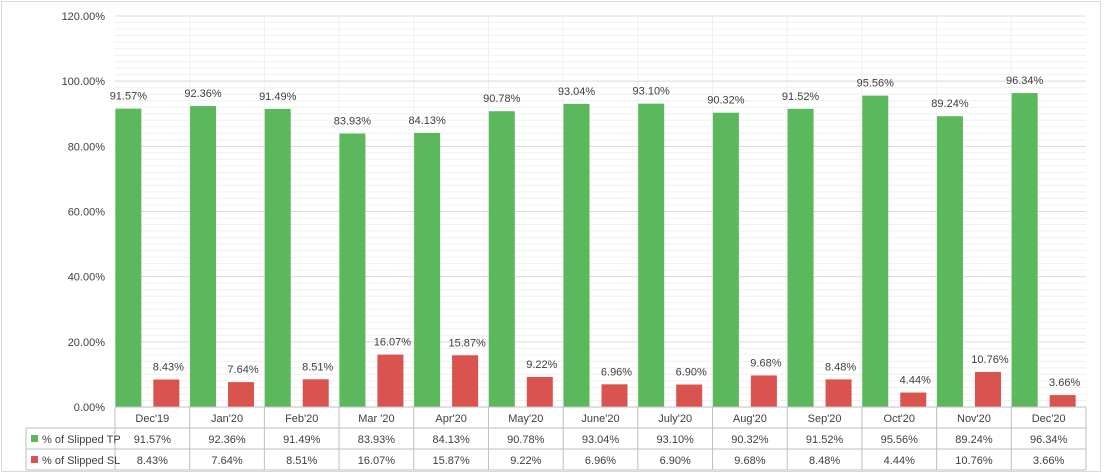  Describe the element at coordinates (242, 370) in the screenshot. I see `sl-data-label: 7.64%` at that location.